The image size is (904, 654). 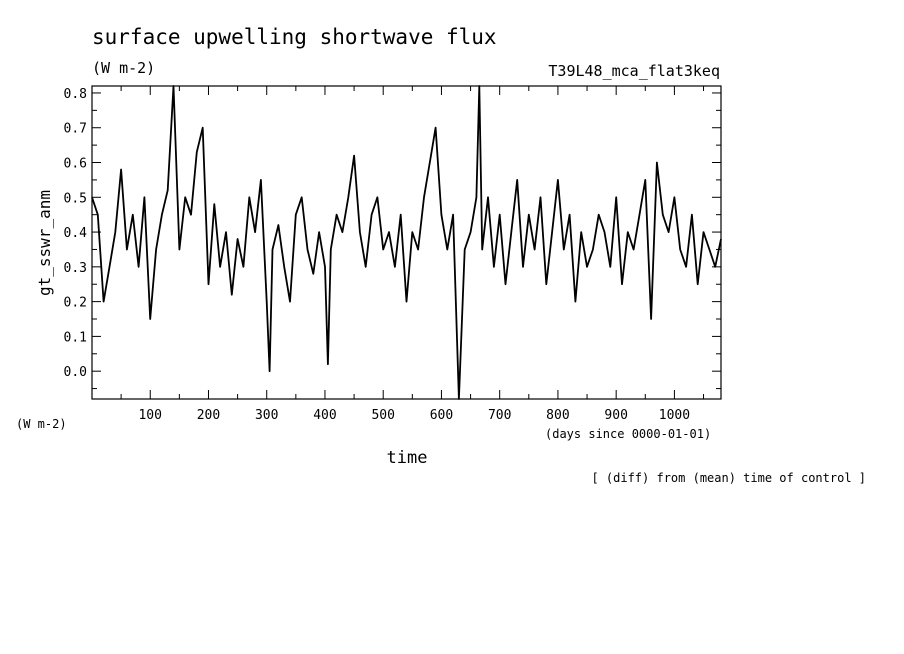 What do you see at coordinates (499, 415) in the screenshot?
I see `x-tick-label: 700` at bounding box center [499, 415].